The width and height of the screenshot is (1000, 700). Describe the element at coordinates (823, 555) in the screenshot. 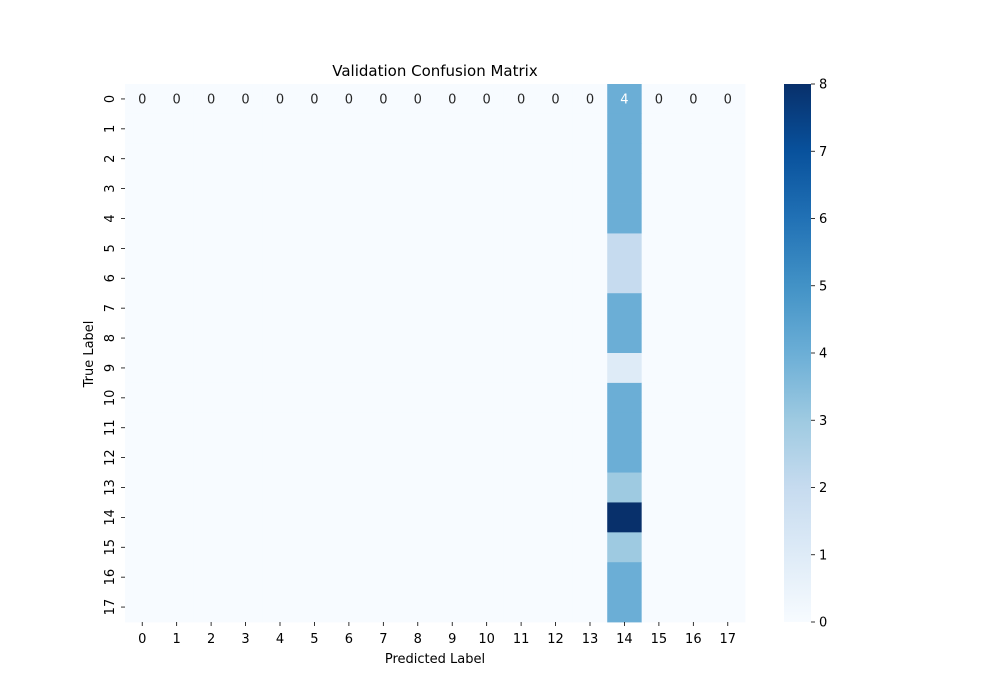

I see `colorbar-tick-label: 1` at that location.